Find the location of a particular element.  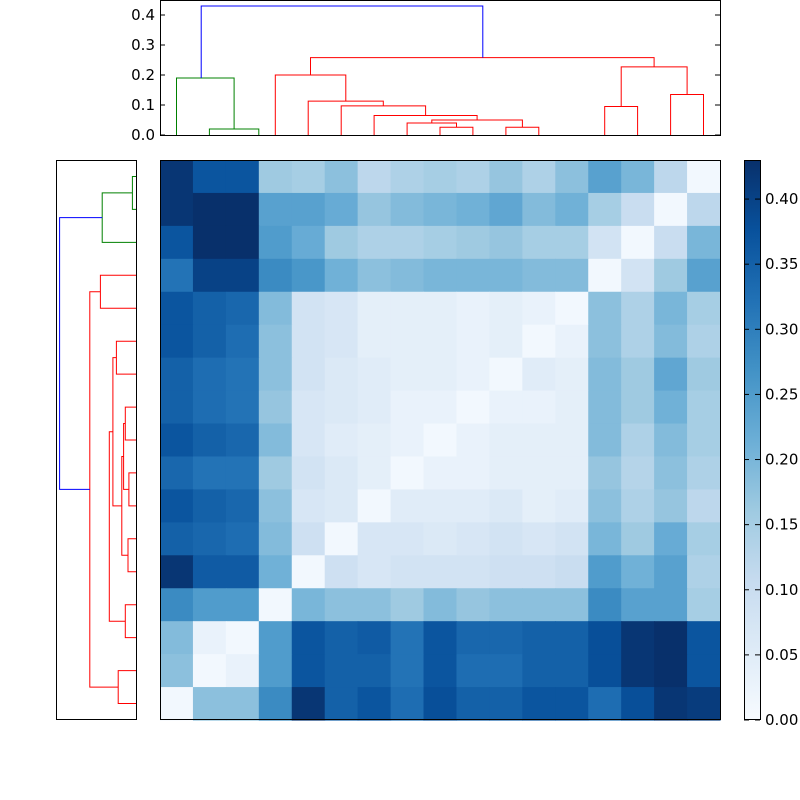

top-dendrogram-tick-label: 0.3 is located at coordinates (143, 45).